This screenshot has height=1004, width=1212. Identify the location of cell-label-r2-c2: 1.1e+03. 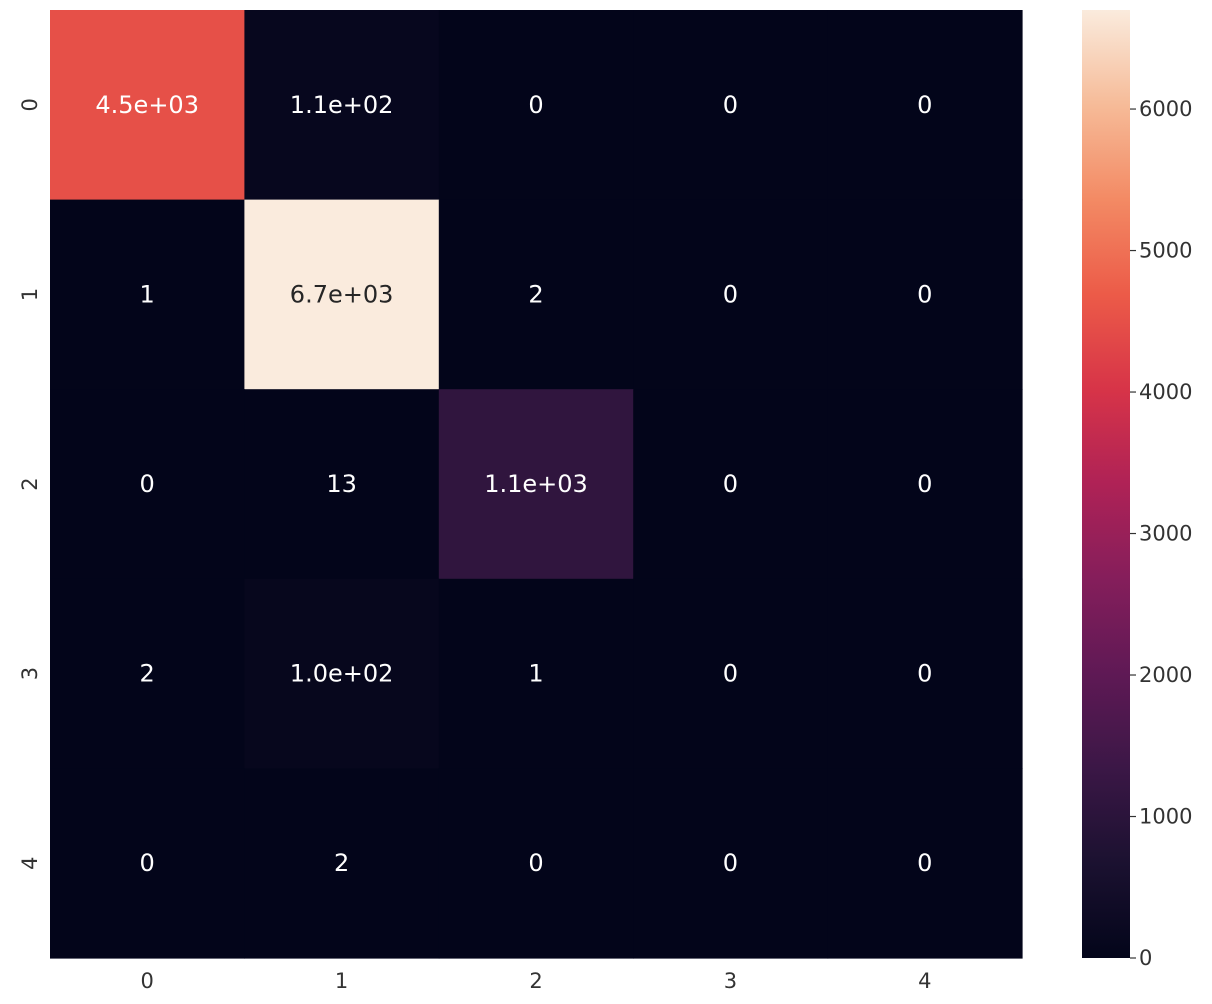
(536, 484).